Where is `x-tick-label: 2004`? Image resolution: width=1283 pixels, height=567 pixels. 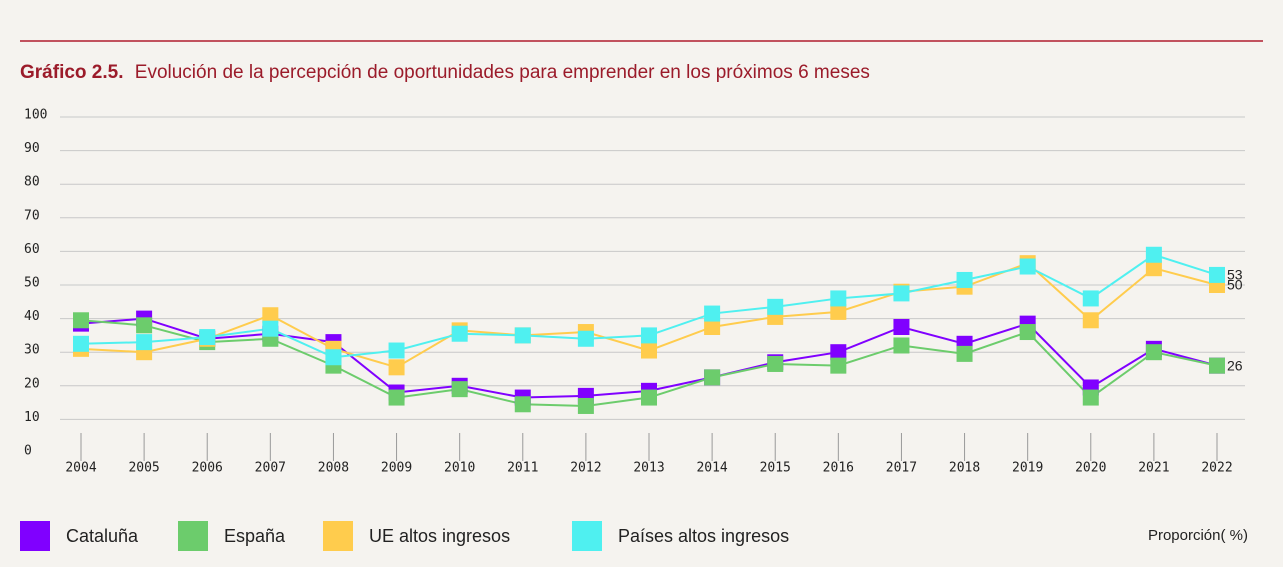
x-tick-label: 2004 is located at coordinates (80, 468).